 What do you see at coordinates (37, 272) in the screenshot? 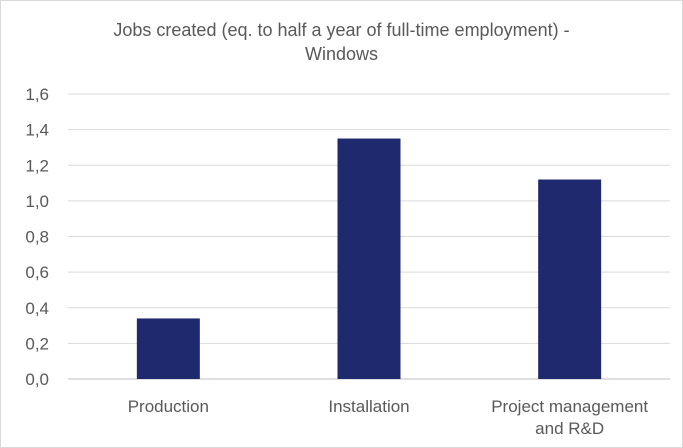
I see `y-tick-label: 0,6` at bounding box center [37, 272].